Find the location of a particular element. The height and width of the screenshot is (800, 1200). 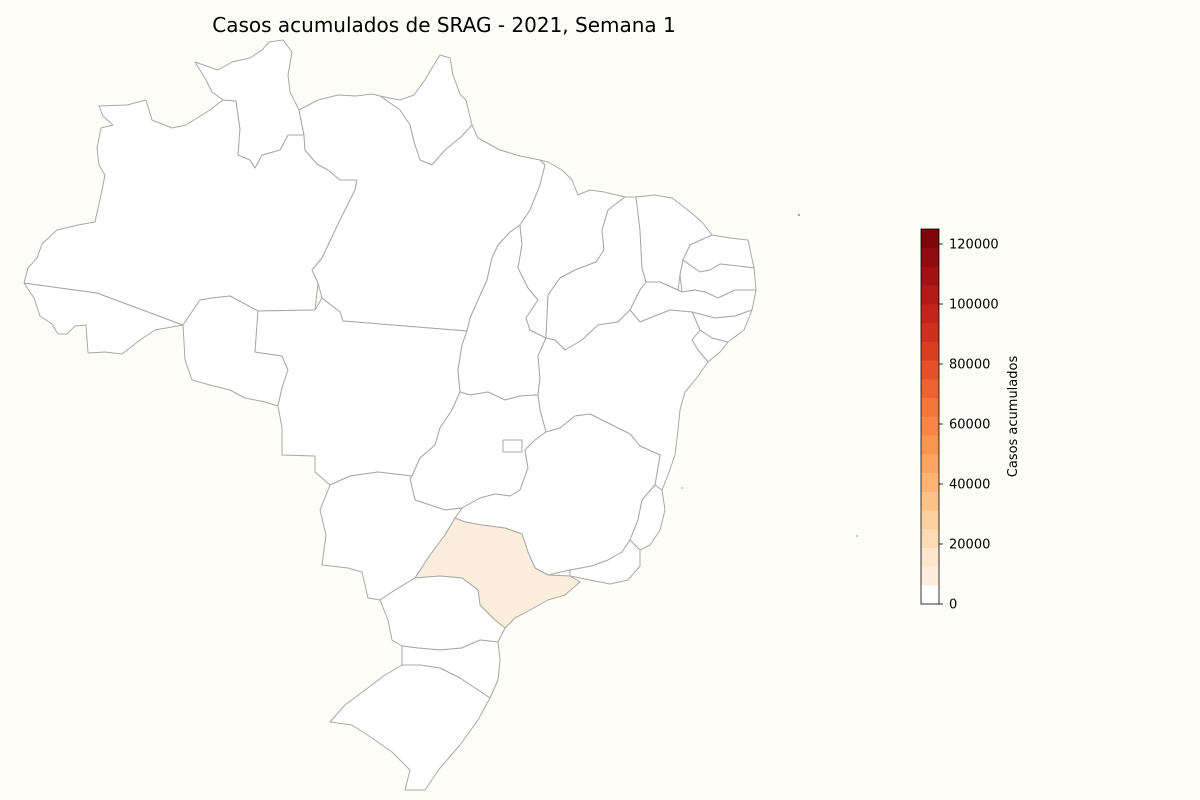

colorbar-tick-label: 100000 is located at coordinates (974, 305).